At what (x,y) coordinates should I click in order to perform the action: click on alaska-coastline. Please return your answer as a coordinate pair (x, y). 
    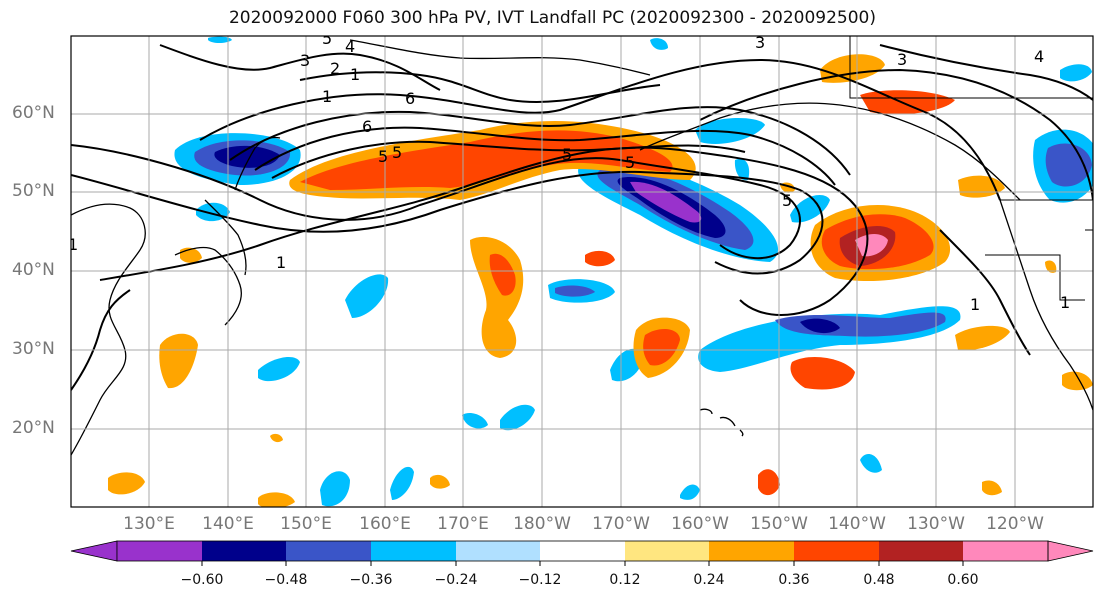
    Looking at the image, I should click on (830, 151).